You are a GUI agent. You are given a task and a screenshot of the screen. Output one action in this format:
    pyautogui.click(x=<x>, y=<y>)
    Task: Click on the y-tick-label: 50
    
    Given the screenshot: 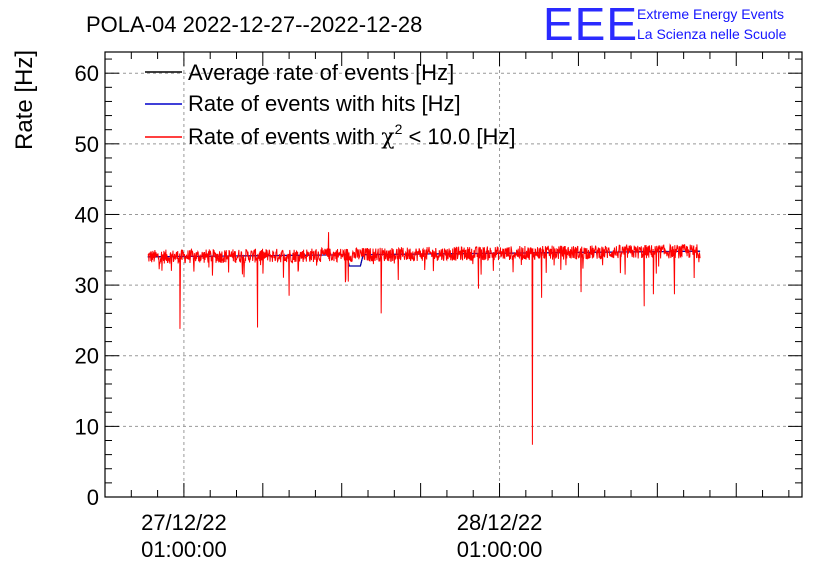 What is the action you would take?
    pyautogui.click(x=87, y=144)
    